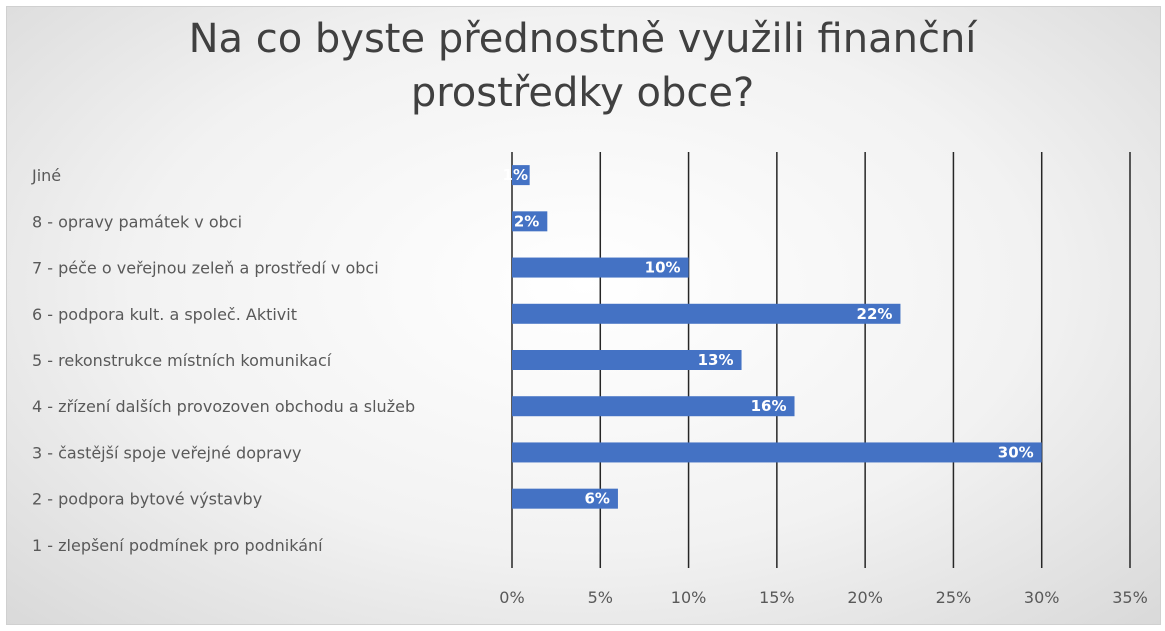  I want to click on x-tick-label: 0%, so click(511, 597).